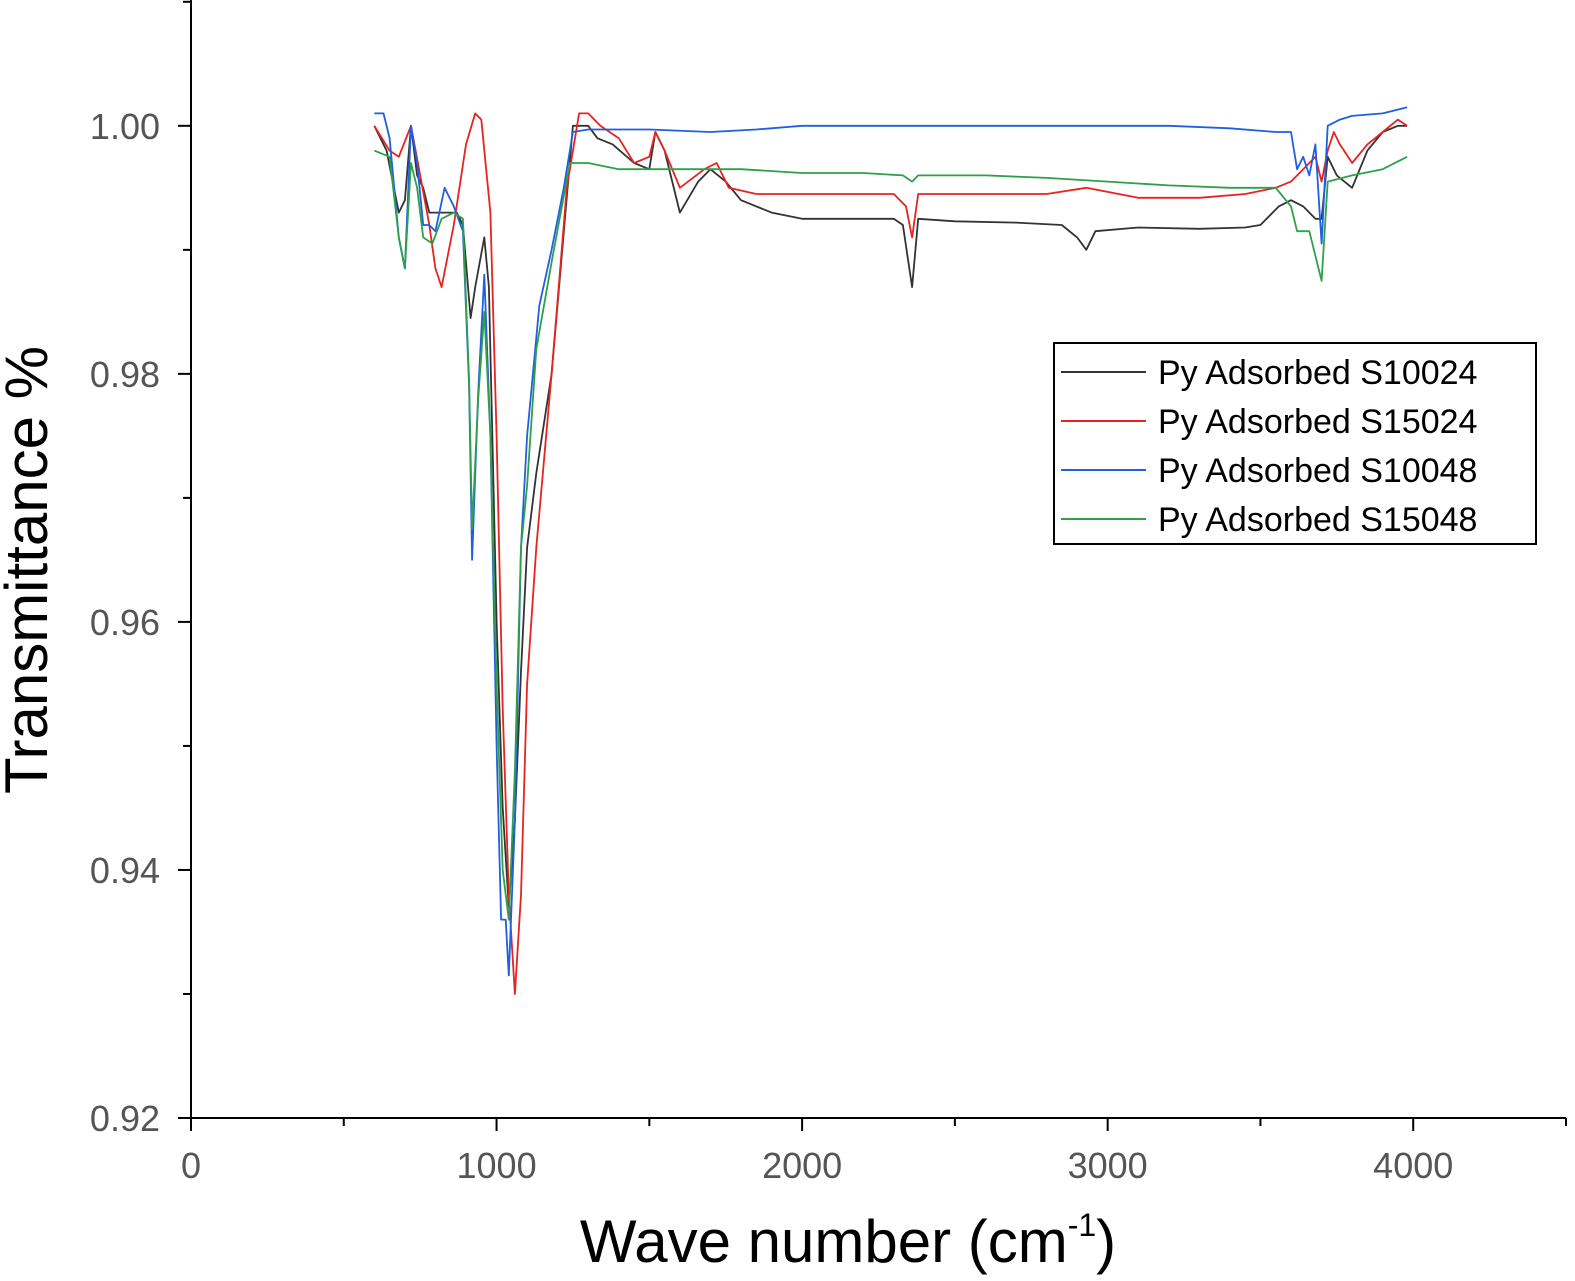  What do you see at coordinates (824, 1241) in the screenshot?
I see `x-axis-title-main: Wave number (cm` at bounding box center [824, 1241].